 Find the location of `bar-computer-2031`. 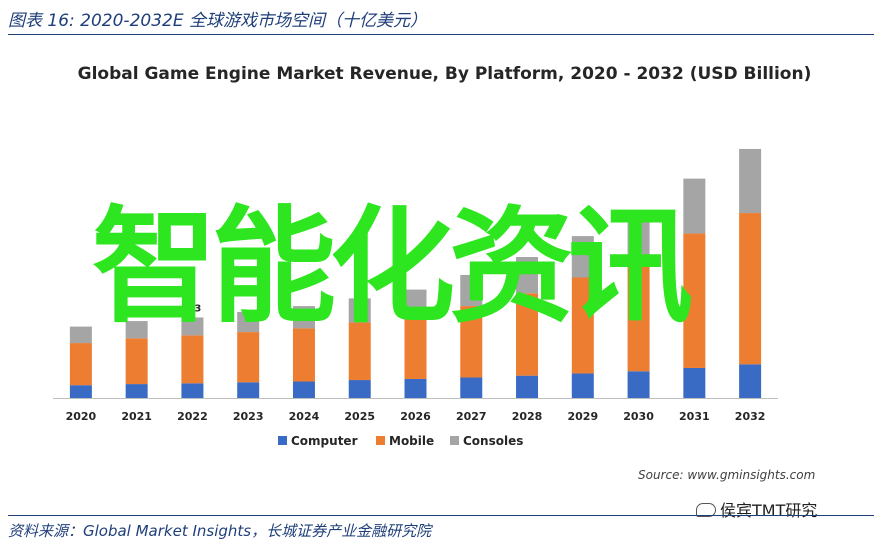

bar-computer-2031 is located at coordinates (694, 382).